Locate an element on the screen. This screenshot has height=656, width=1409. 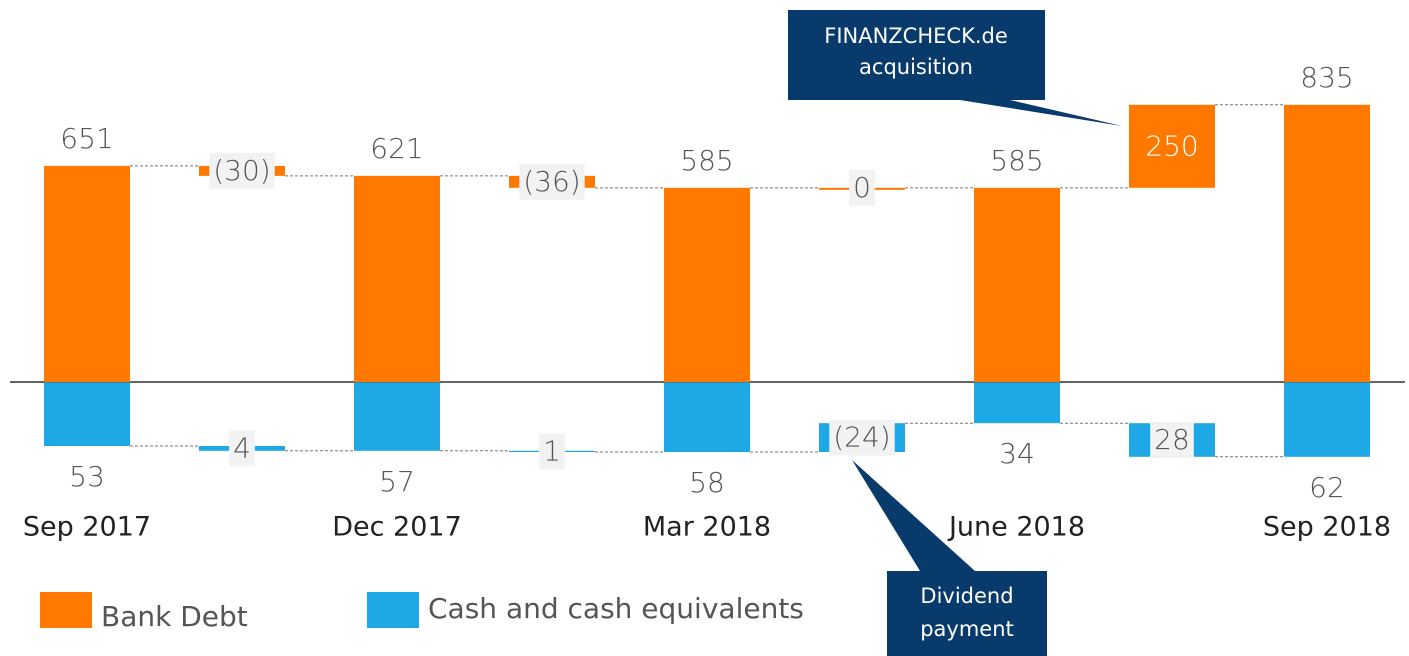
value-label: 4 is located at coordinates (242, 447).